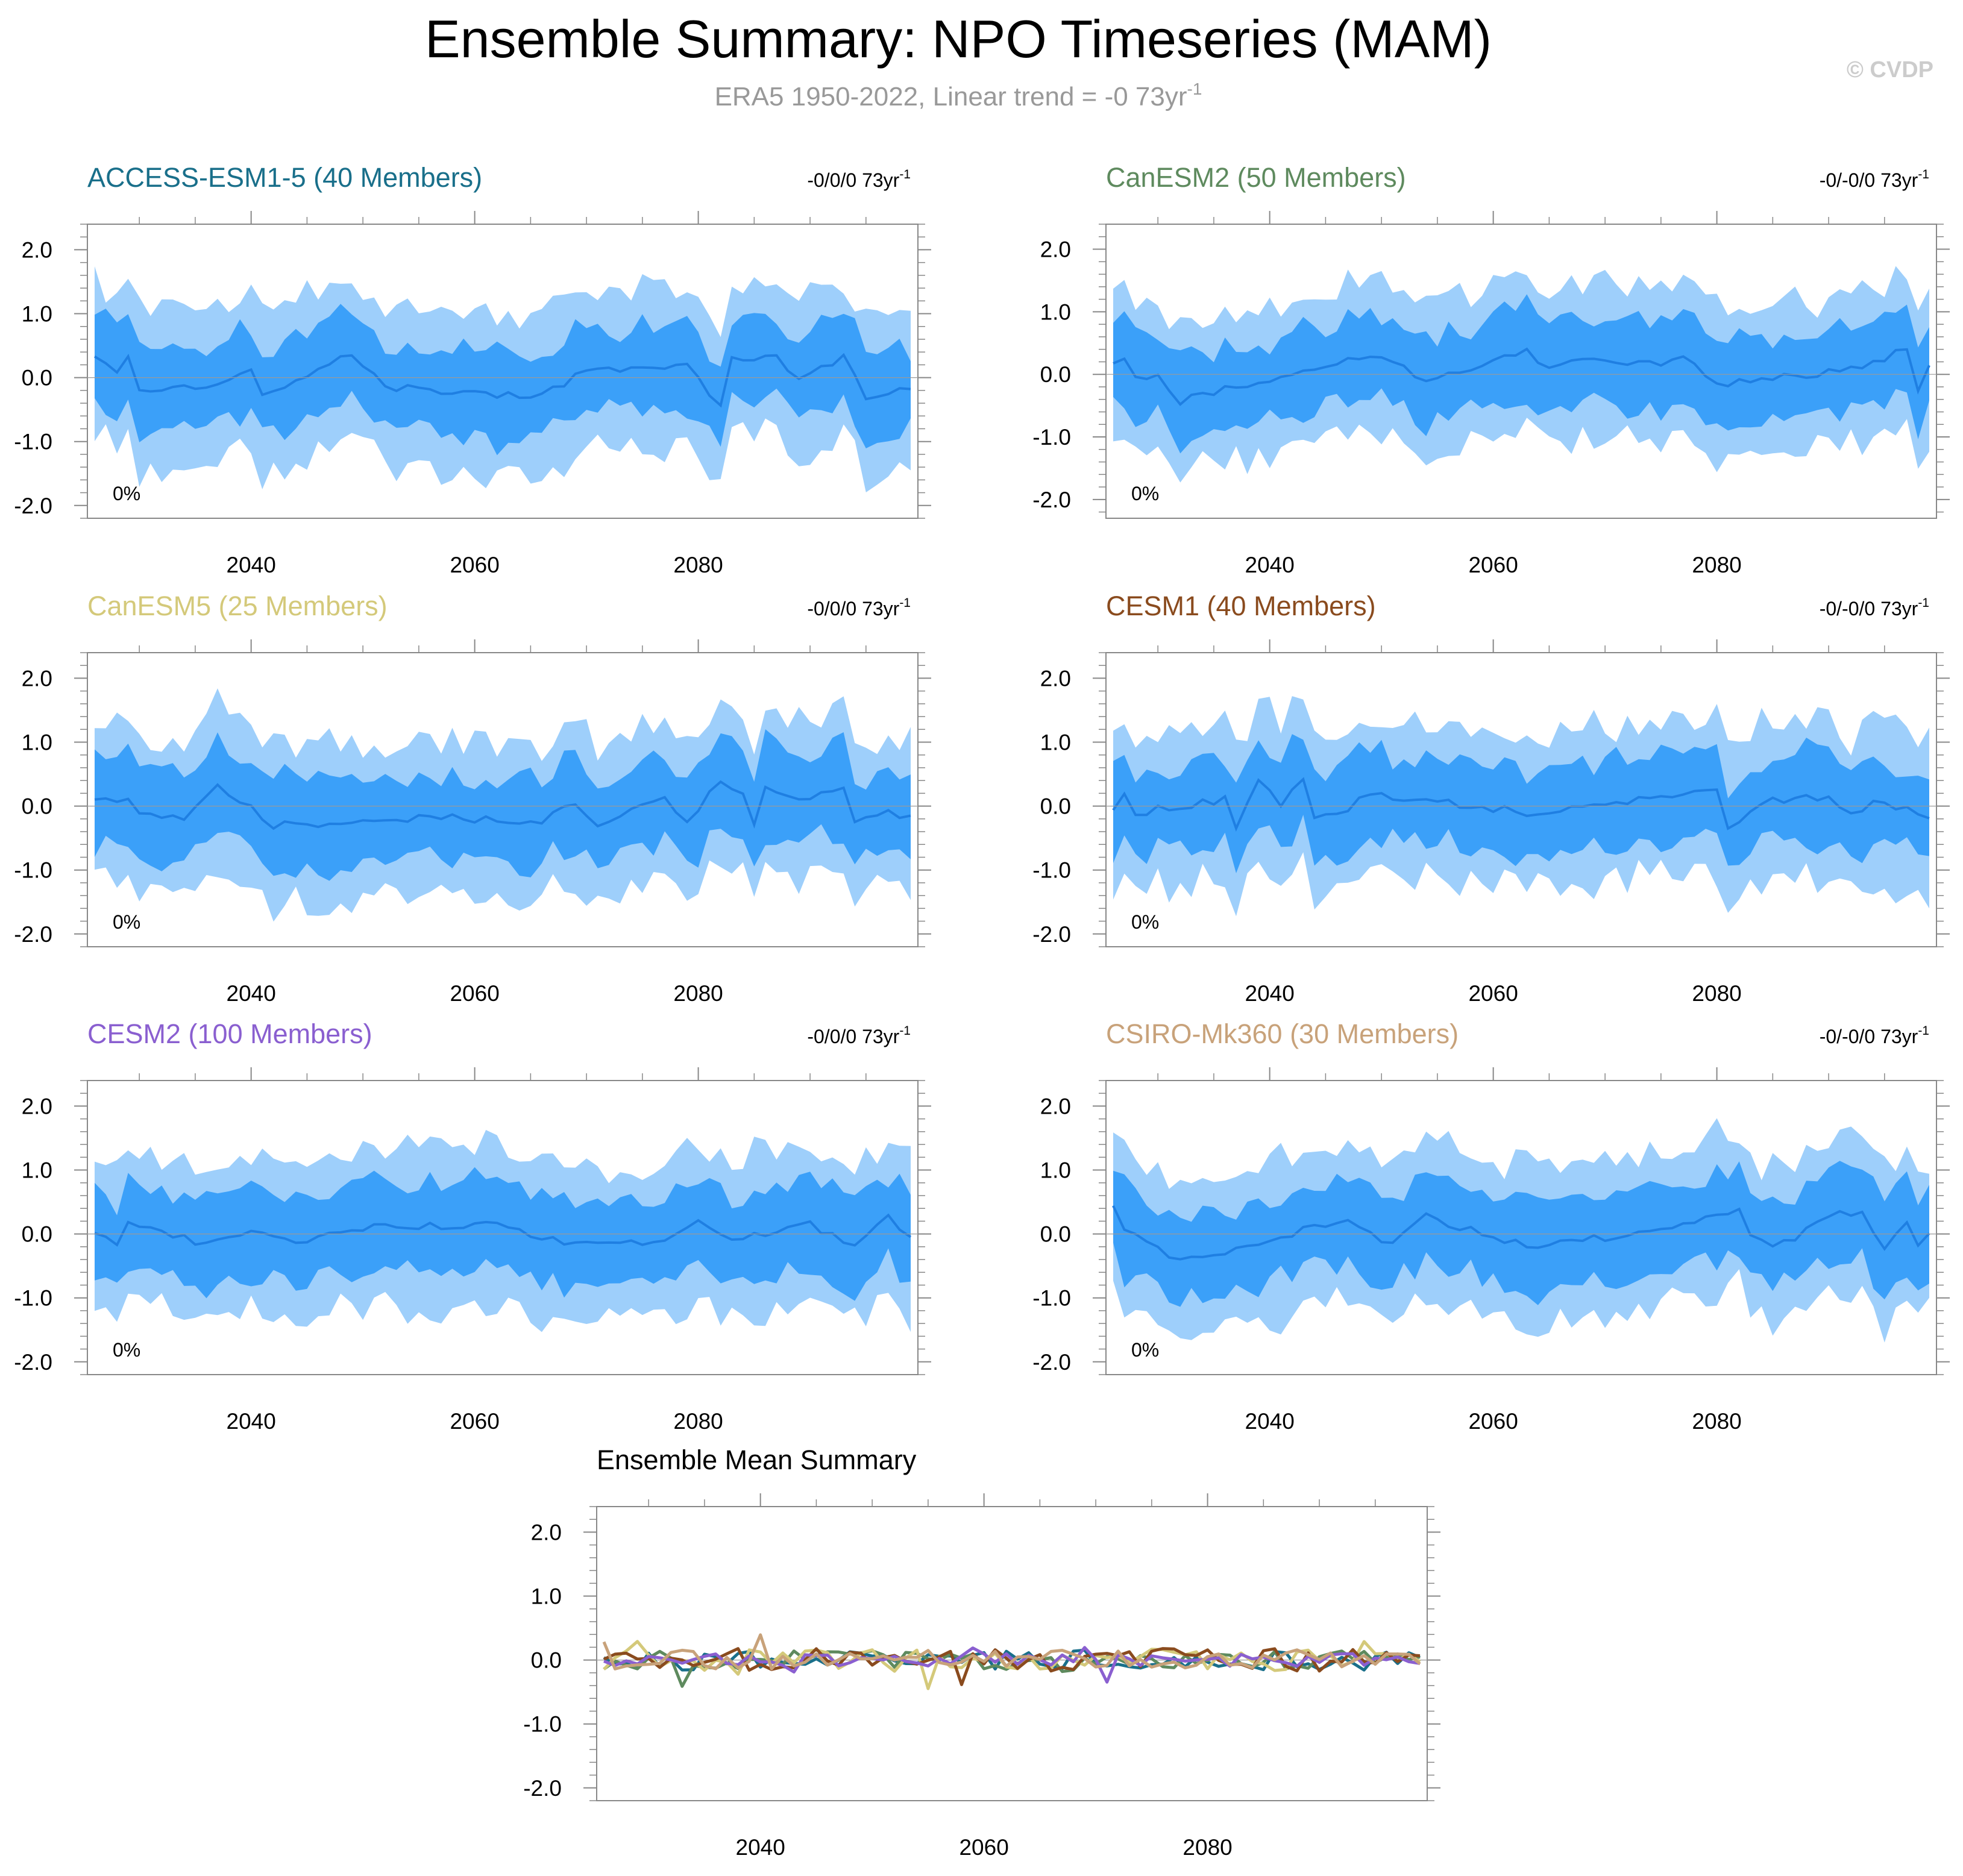  I want to click on series-line-csiro-mk360, so click(1011, 1652).